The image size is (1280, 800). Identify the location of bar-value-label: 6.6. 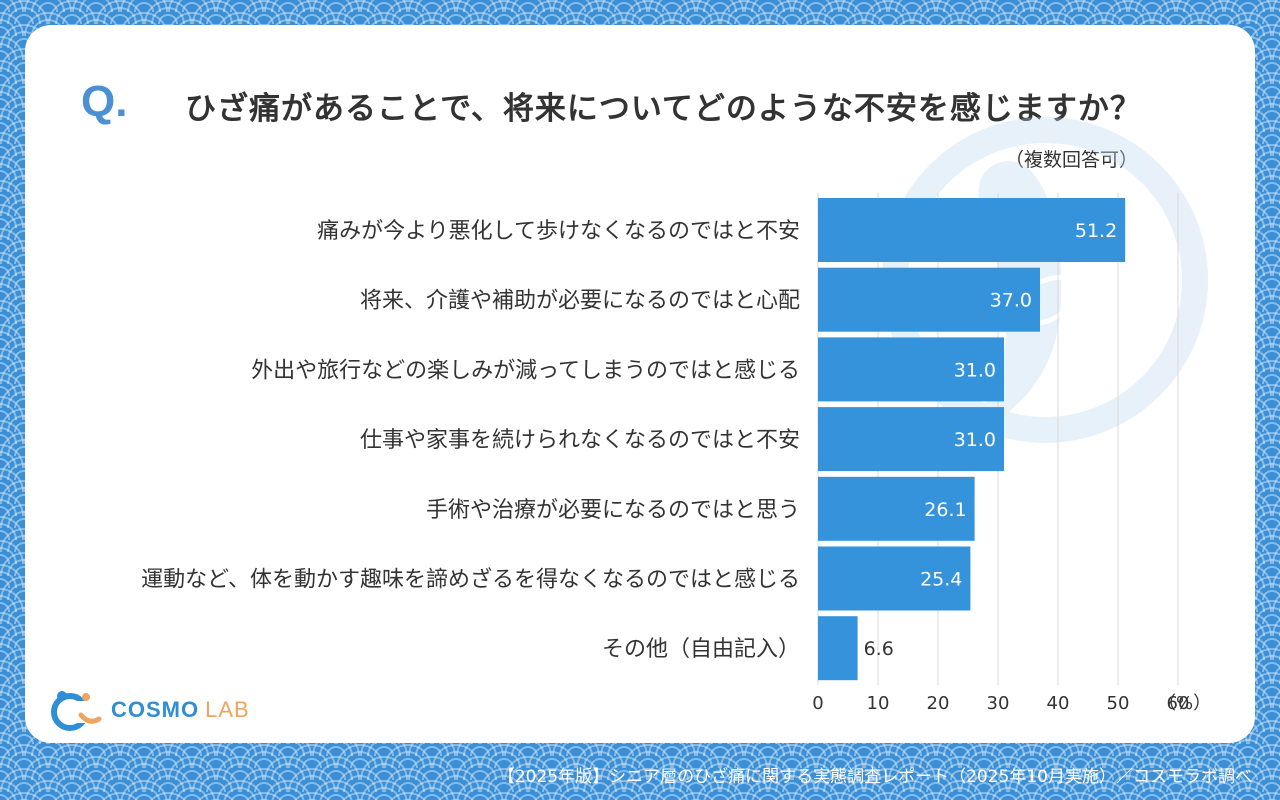
(879, 649).